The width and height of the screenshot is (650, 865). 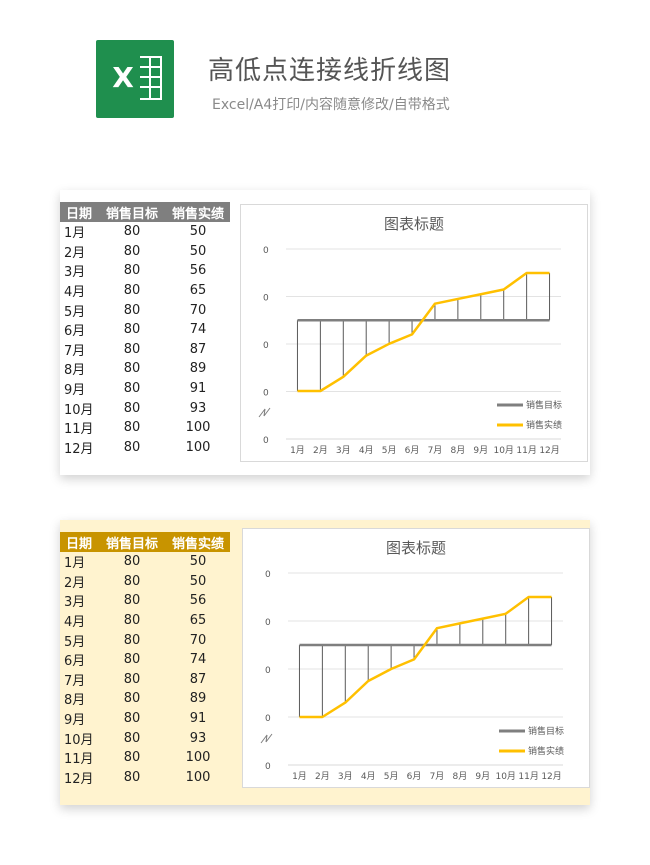 What do you see at coordinates (145, 389) in the screenshot?
I see `table-row: 9月 80 91` at bounding box center [145, 389].